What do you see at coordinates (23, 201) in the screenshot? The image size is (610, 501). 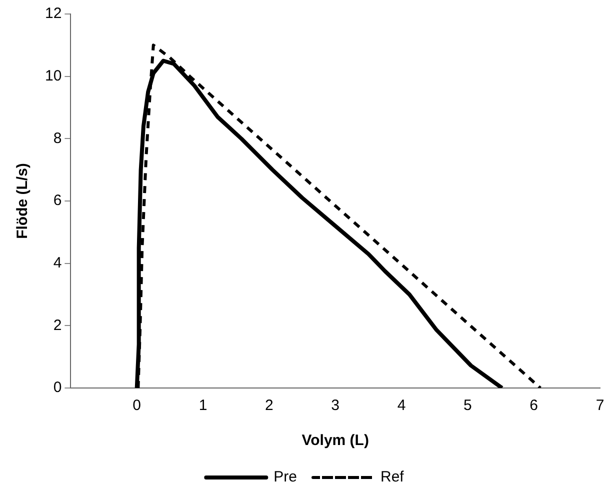 I see `y-axis-title: Flöde (L/s)` at bounding box center [23, 201].